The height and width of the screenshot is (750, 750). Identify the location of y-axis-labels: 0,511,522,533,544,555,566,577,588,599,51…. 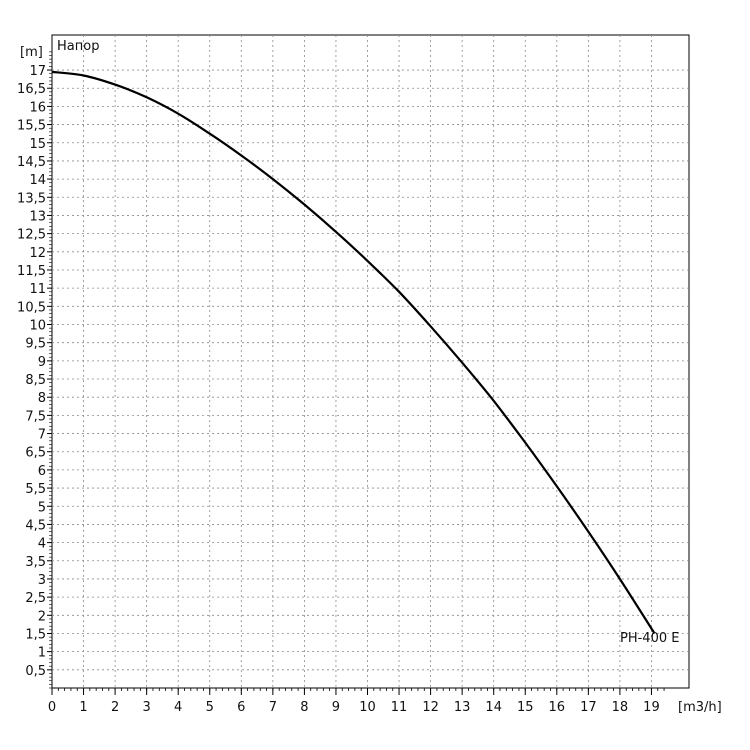
(31, 371).